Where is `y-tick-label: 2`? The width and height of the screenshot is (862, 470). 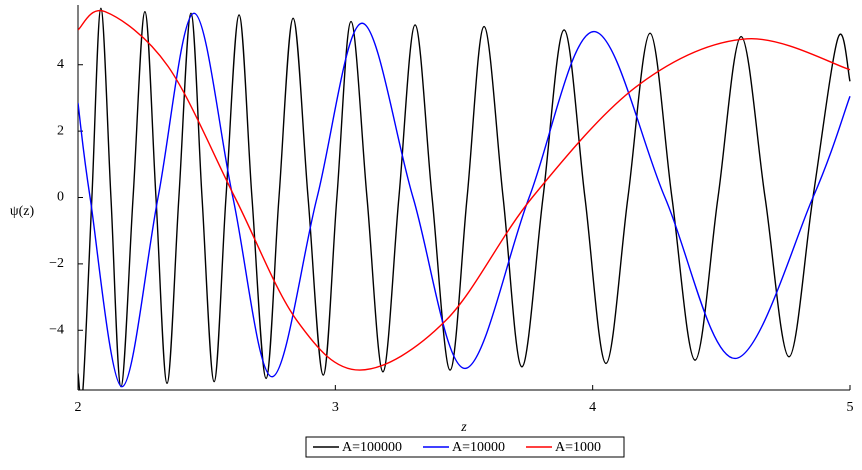 y-tick-label: 2 is located at coordinates (60, 130).